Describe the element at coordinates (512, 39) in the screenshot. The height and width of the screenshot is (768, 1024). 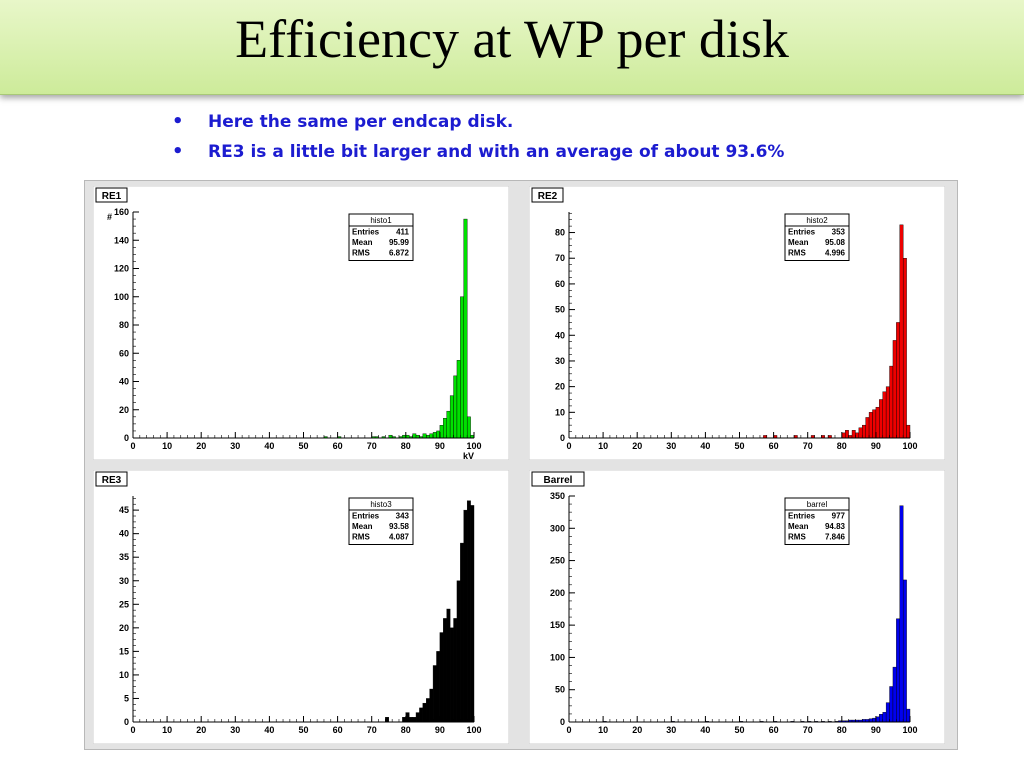
I see `slide-title: Efficiency at WP per disk` at that location.